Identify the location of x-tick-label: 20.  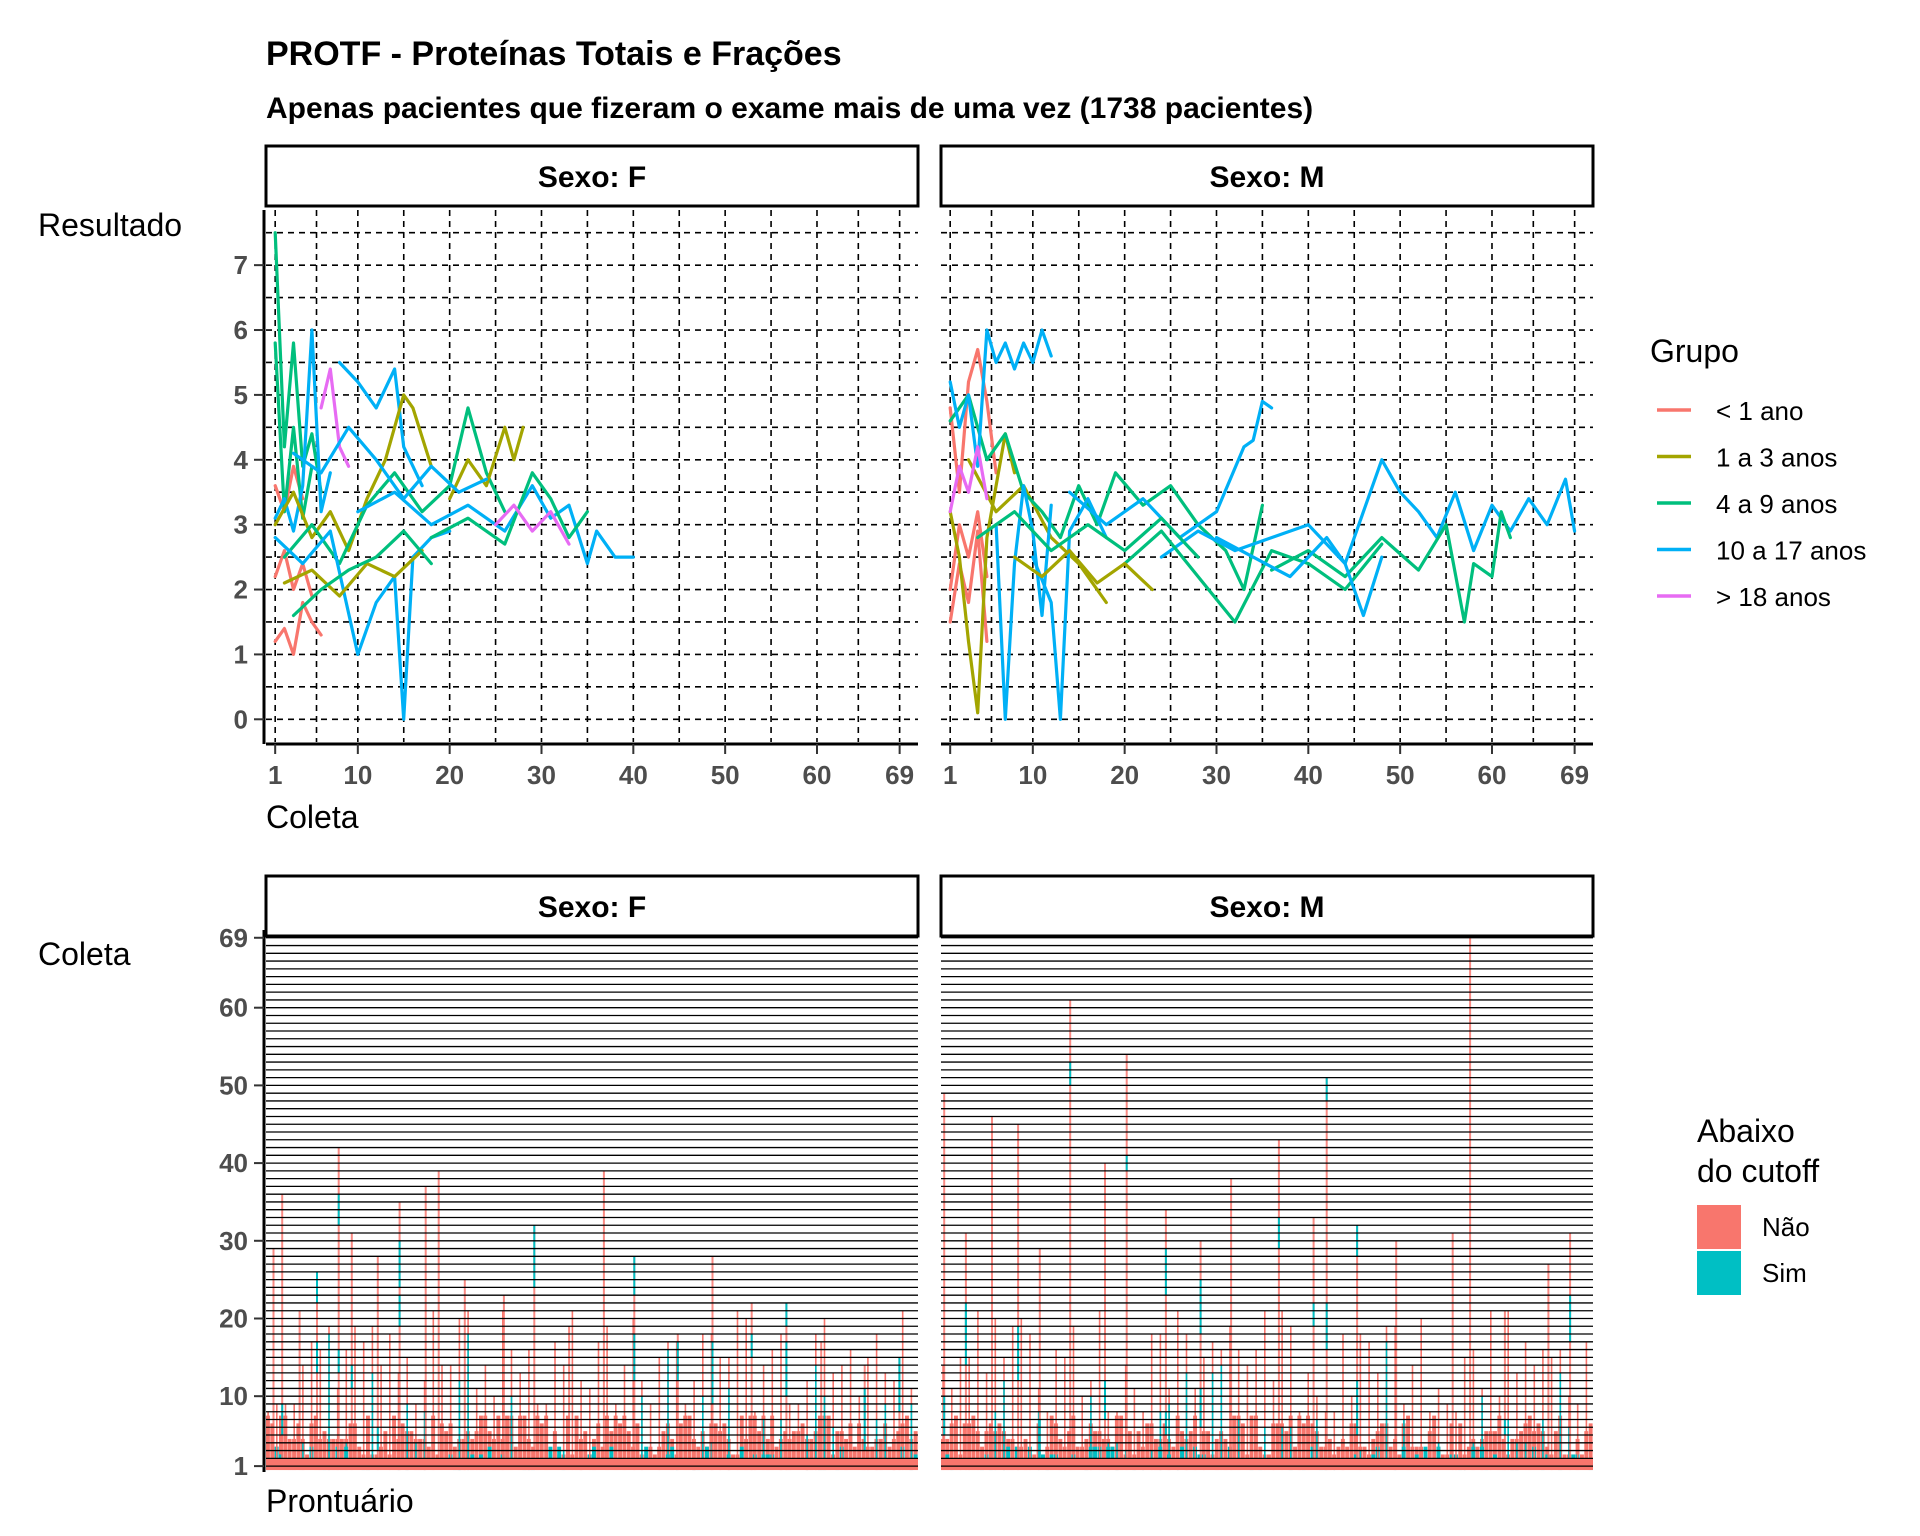
(1124, 775).